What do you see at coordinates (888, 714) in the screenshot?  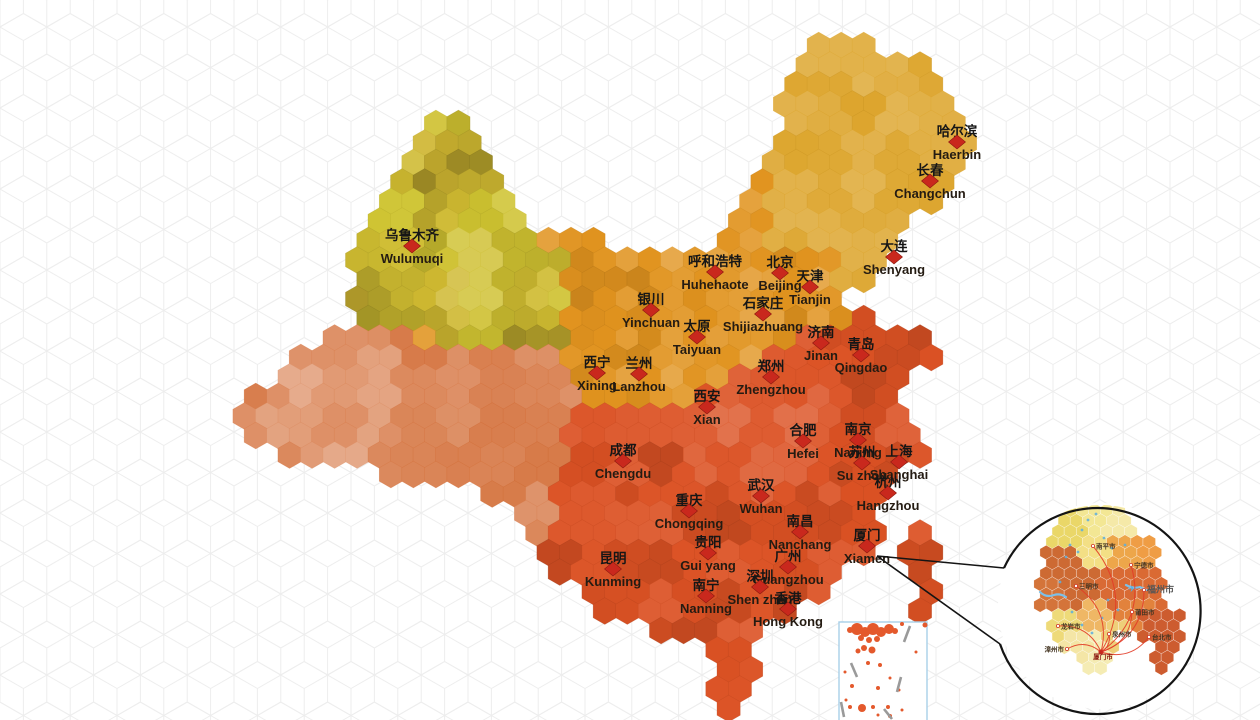 I see `nine-dash-segment` at bounding box center [888, 714].